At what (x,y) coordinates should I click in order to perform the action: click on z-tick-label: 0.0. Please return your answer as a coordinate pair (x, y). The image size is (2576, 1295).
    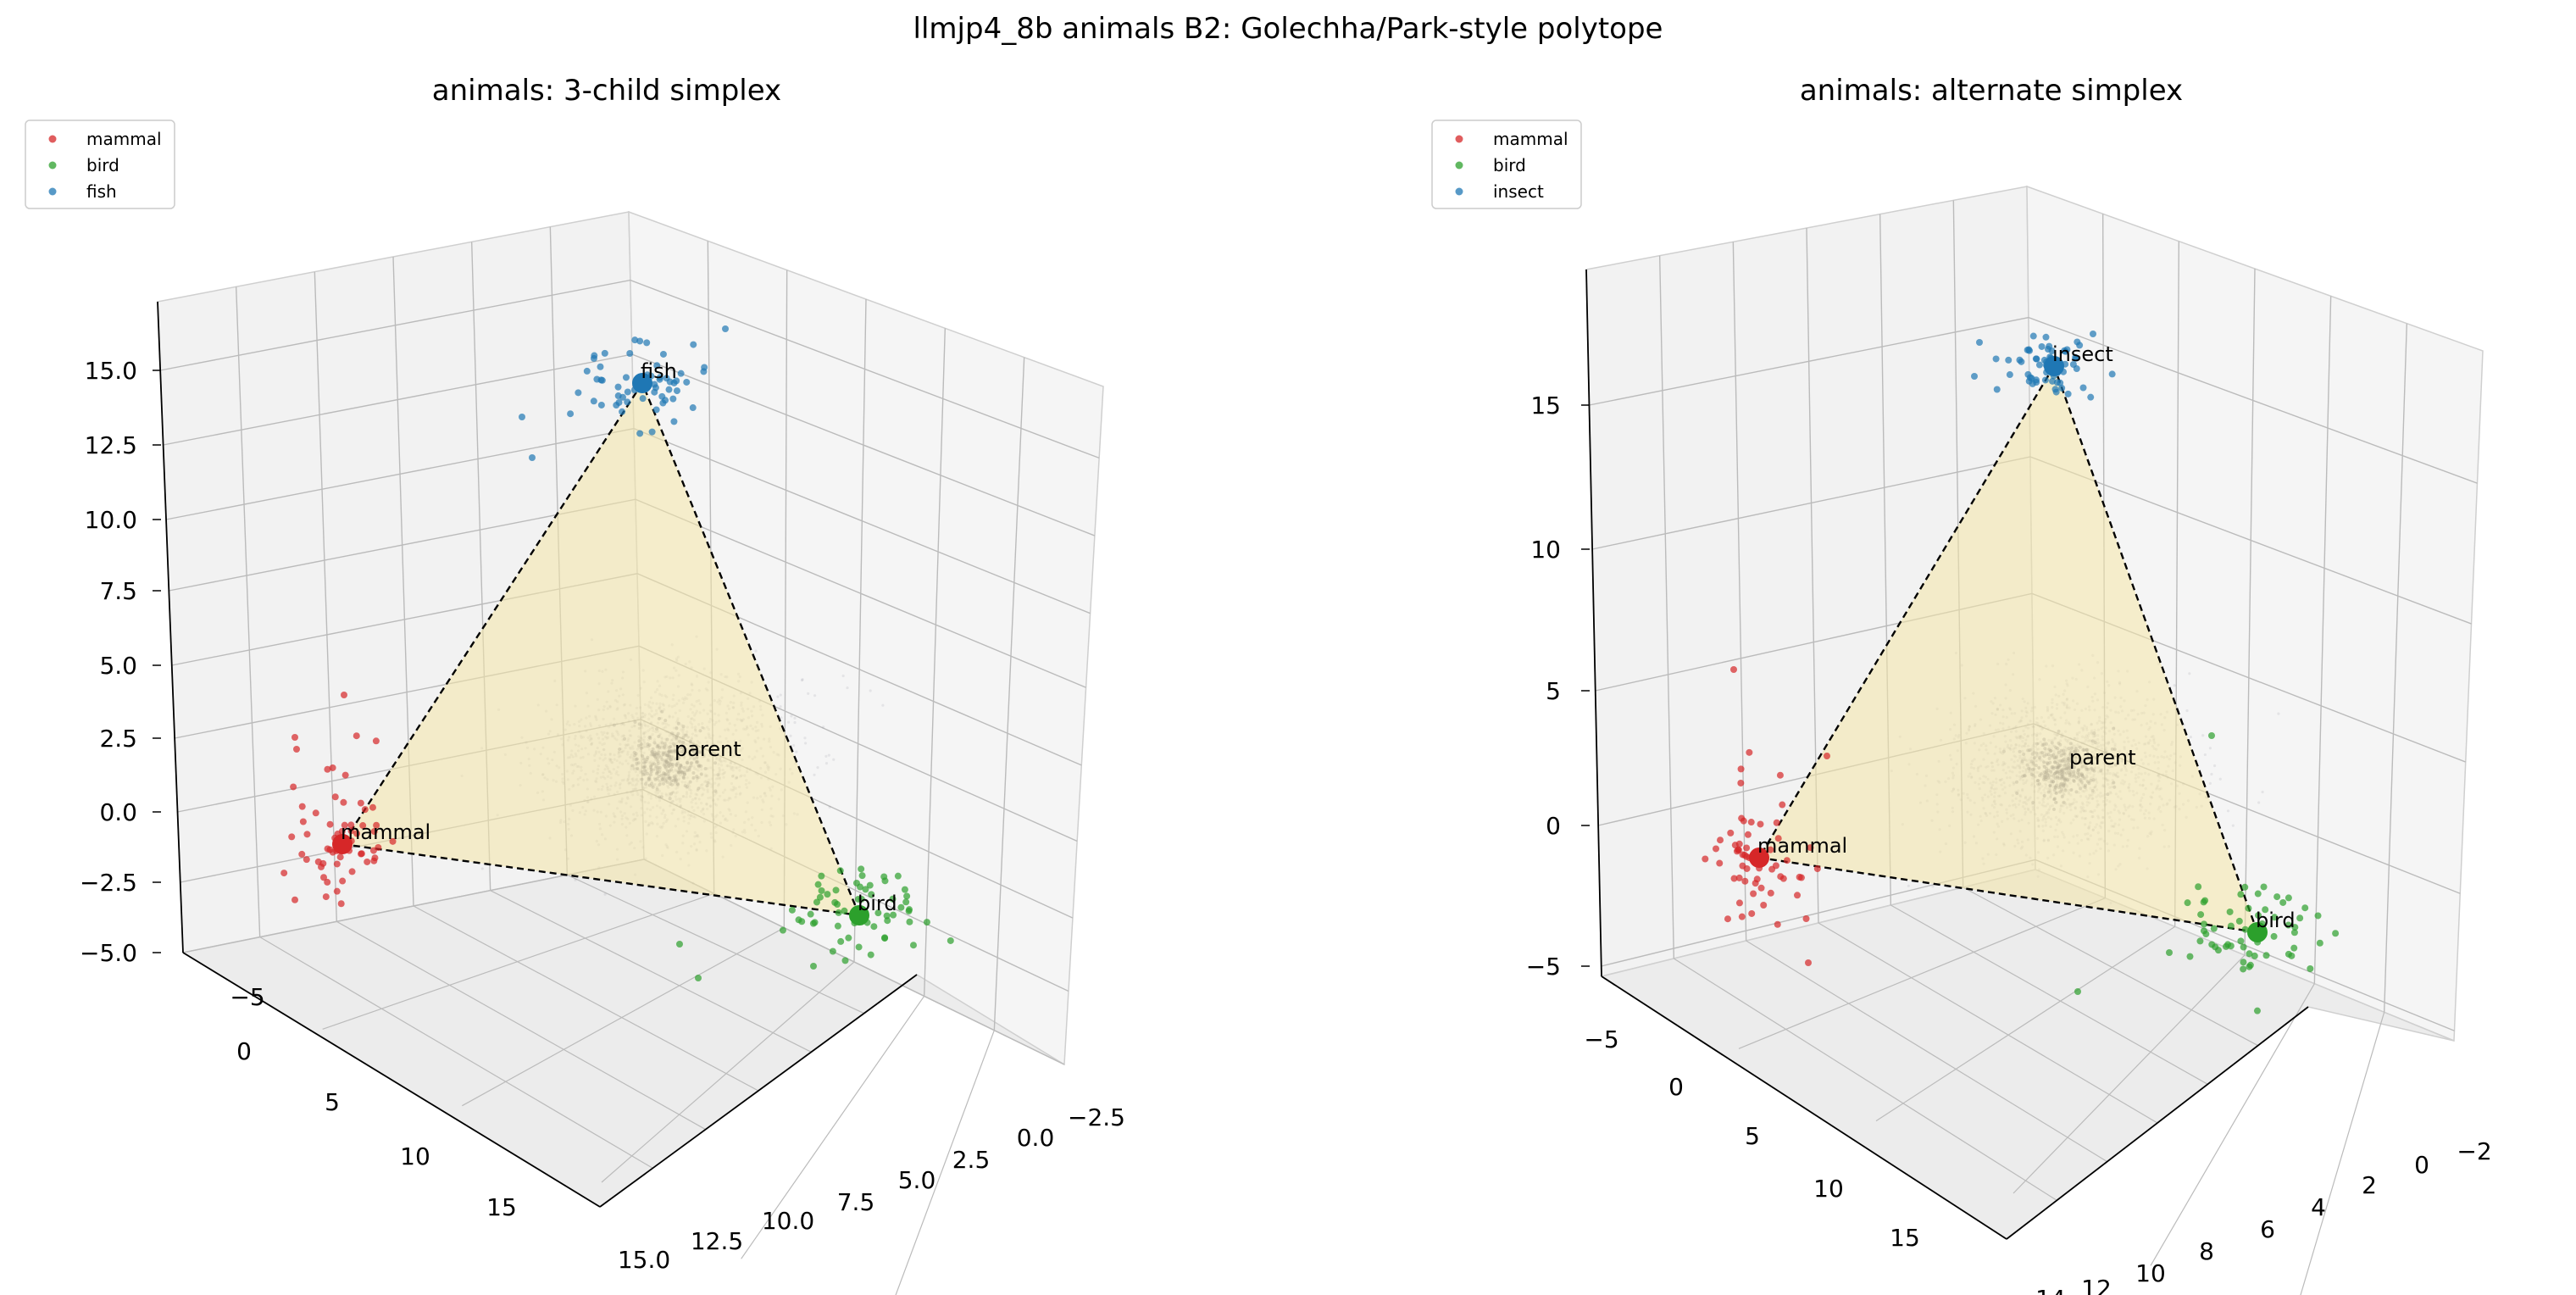
    Looking at the image, I should click on (118, 812).